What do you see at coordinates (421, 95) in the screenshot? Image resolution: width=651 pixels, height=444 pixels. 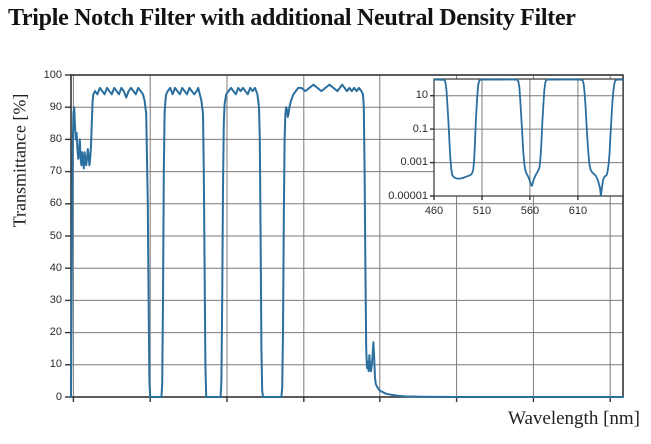 I see `inset-y-tick-label: 10` at bounding box center [421, 95].